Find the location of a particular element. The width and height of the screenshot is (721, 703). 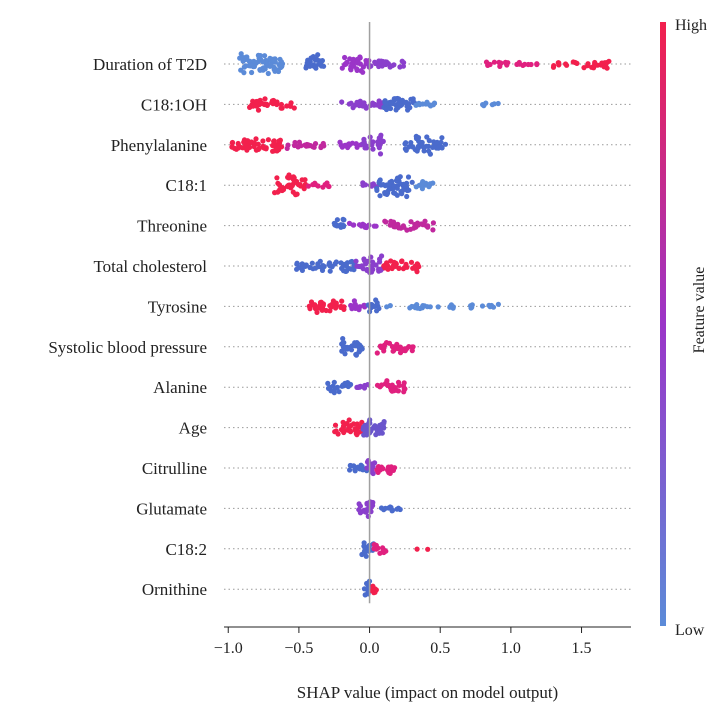

x-tick-label: 0.0 is located at coordinates (370, 648).